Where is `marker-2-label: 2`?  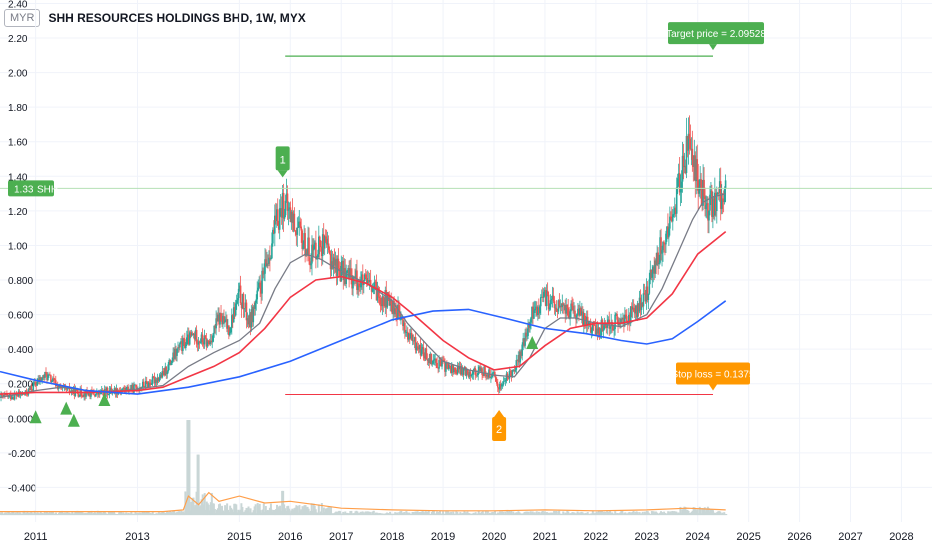
marker-2-label: 2 is located at coordinates (499, 430).